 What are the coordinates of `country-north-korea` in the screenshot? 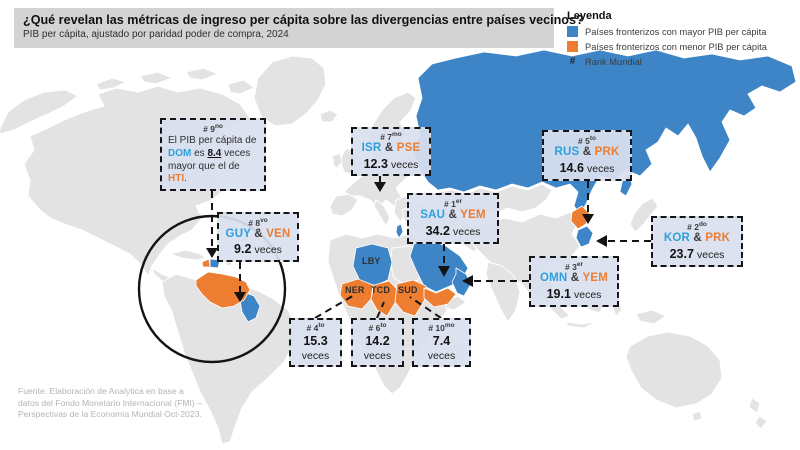 It's located at (580, 217).